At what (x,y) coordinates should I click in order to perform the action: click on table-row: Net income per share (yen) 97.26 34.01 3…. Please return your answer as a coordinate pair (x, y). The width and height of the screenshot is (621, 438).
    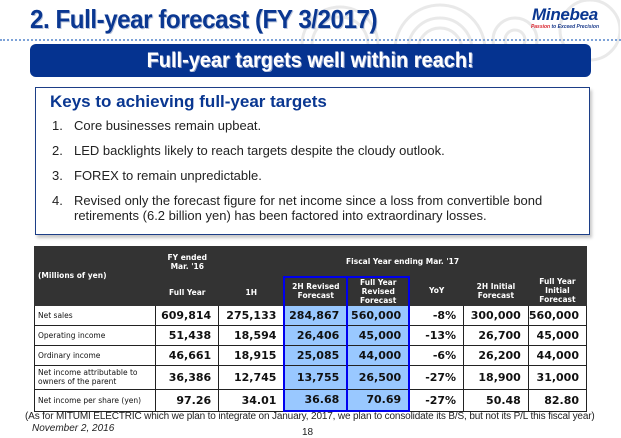
    Looking at the image, I should click on (310, 400).